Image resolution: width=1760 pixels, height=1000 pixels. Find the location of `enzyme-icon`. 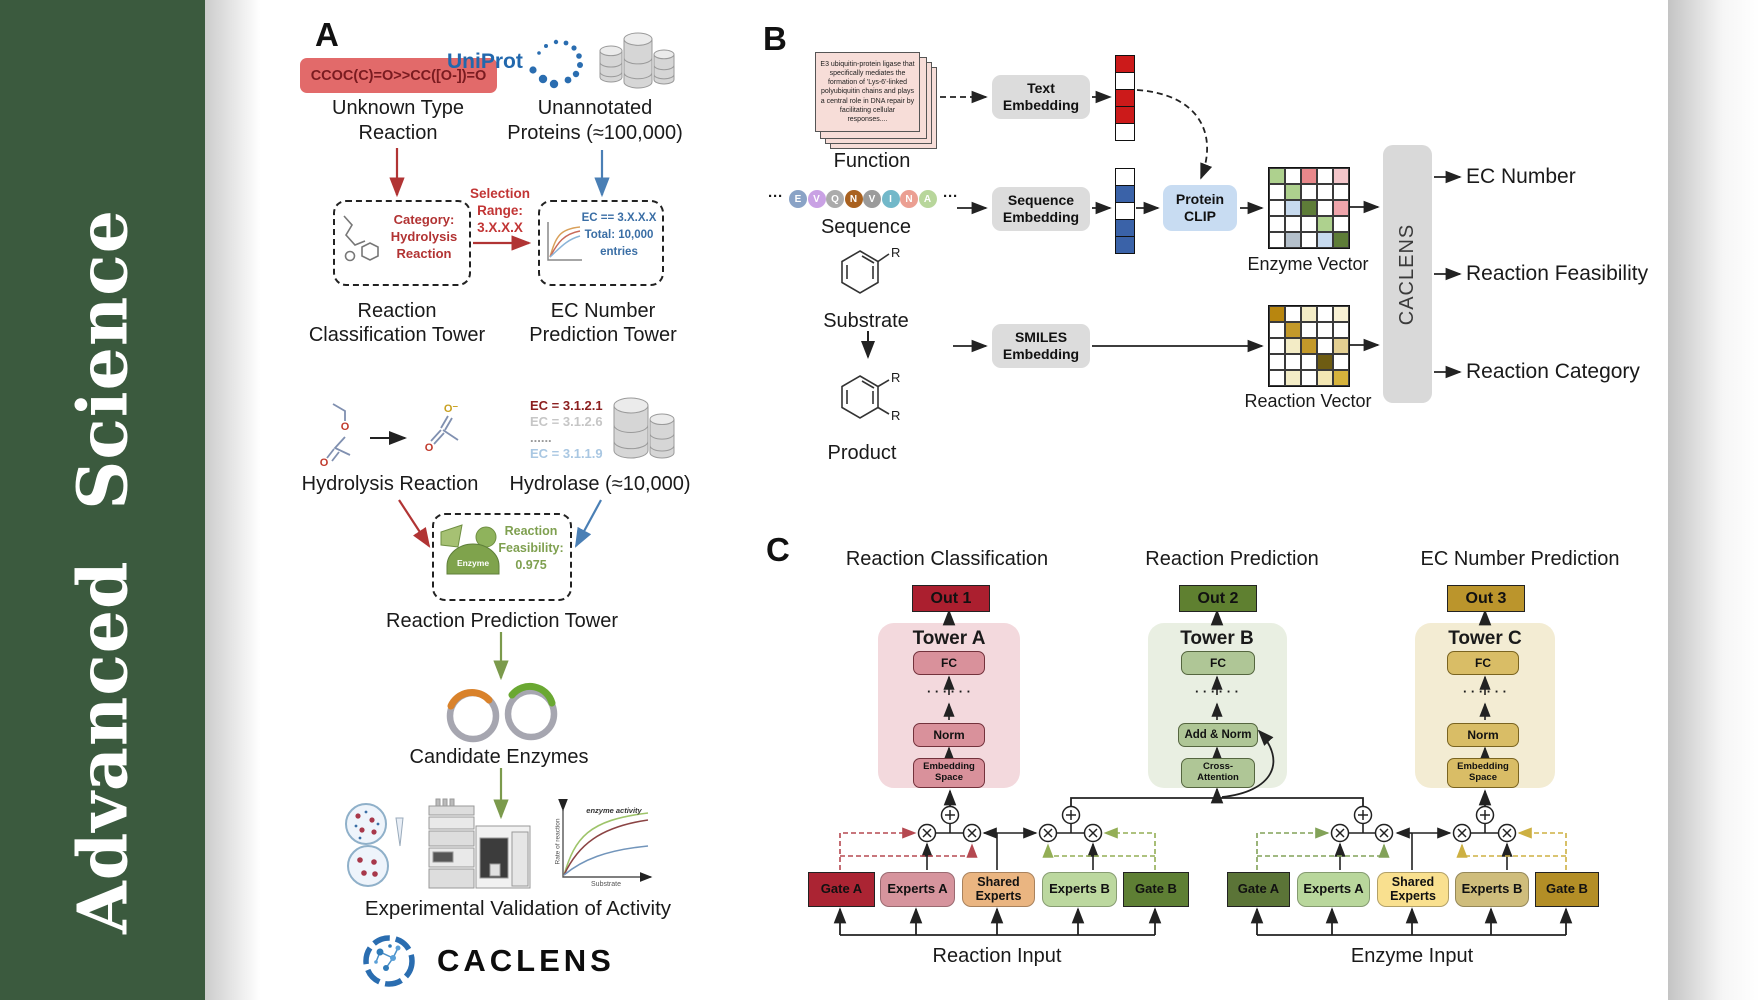

enzyme-icon is located at coordinates (470, 549).